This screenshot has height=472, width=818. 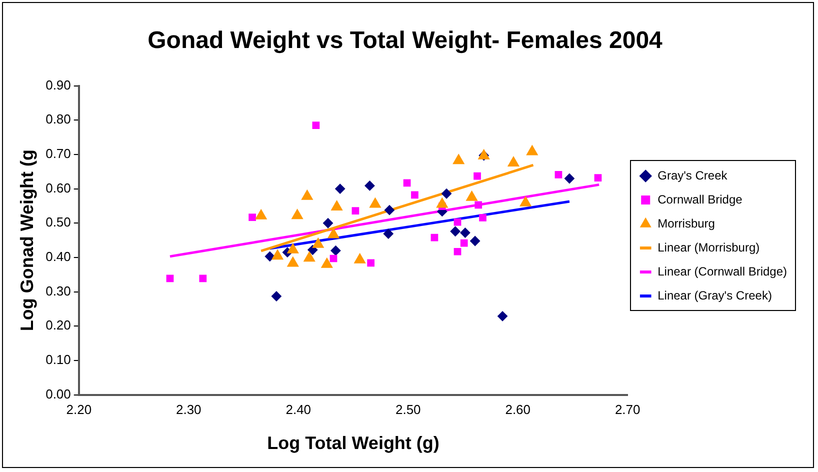 What do you see at coordinates (58, 394) in the screenshot?
I see `y-tick-label: 0.00` at bounding box center [58, 394].